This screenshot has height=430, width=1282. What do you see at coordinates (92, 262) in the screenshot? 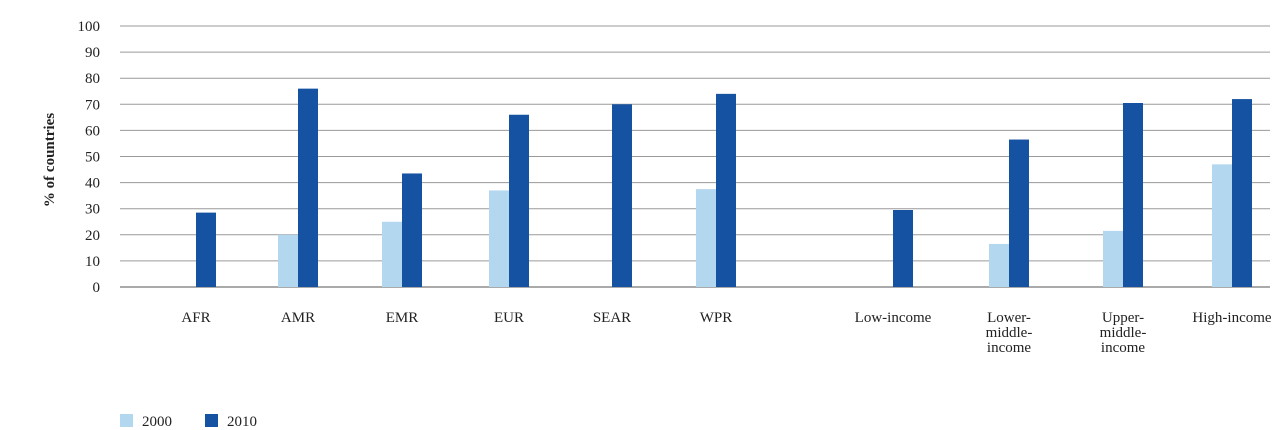
I see `y-tick-label: 10` at bounding box center [92, 262].